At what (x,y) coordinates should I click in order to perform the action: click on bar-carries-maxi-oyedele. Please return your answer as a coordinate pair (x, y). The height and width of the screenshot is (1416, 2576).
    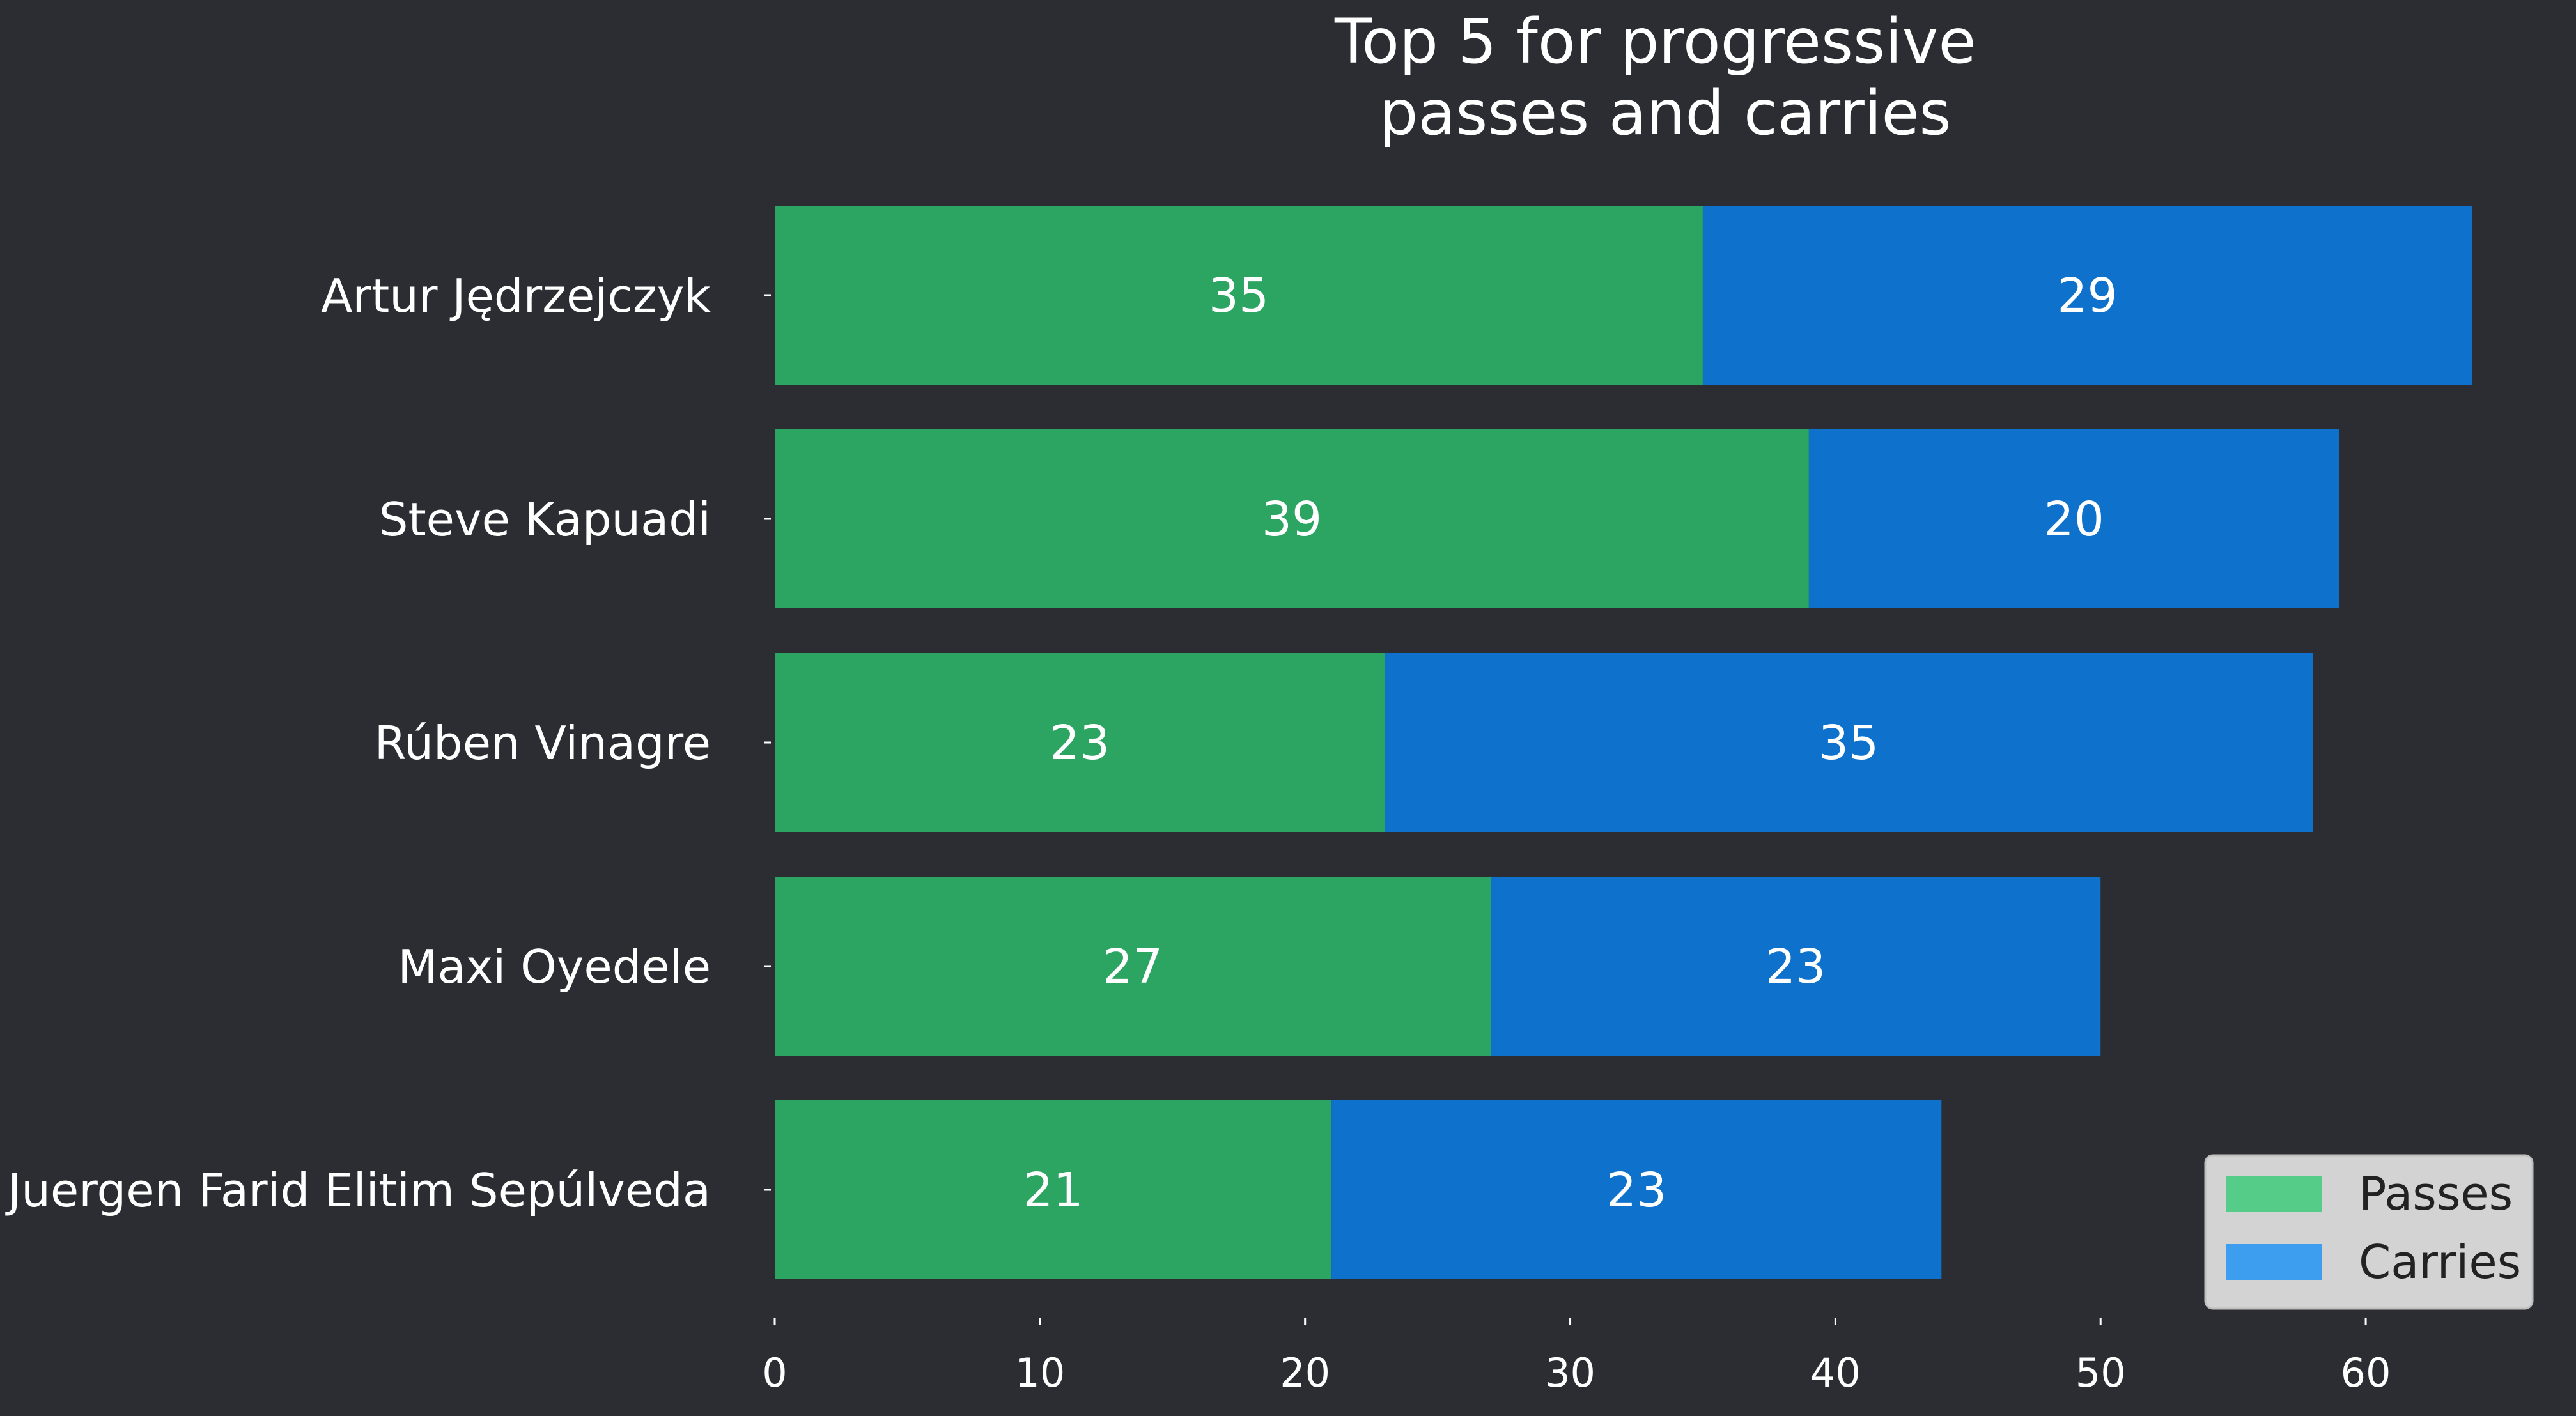
    Looking at the image, I should click on (1796, 966).